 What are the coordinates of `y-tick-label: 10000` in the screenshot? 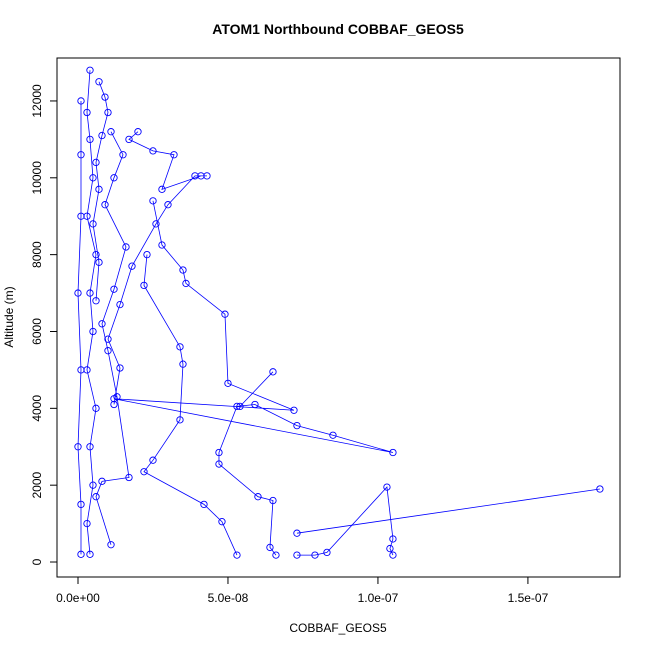 It's located at (37, 178).